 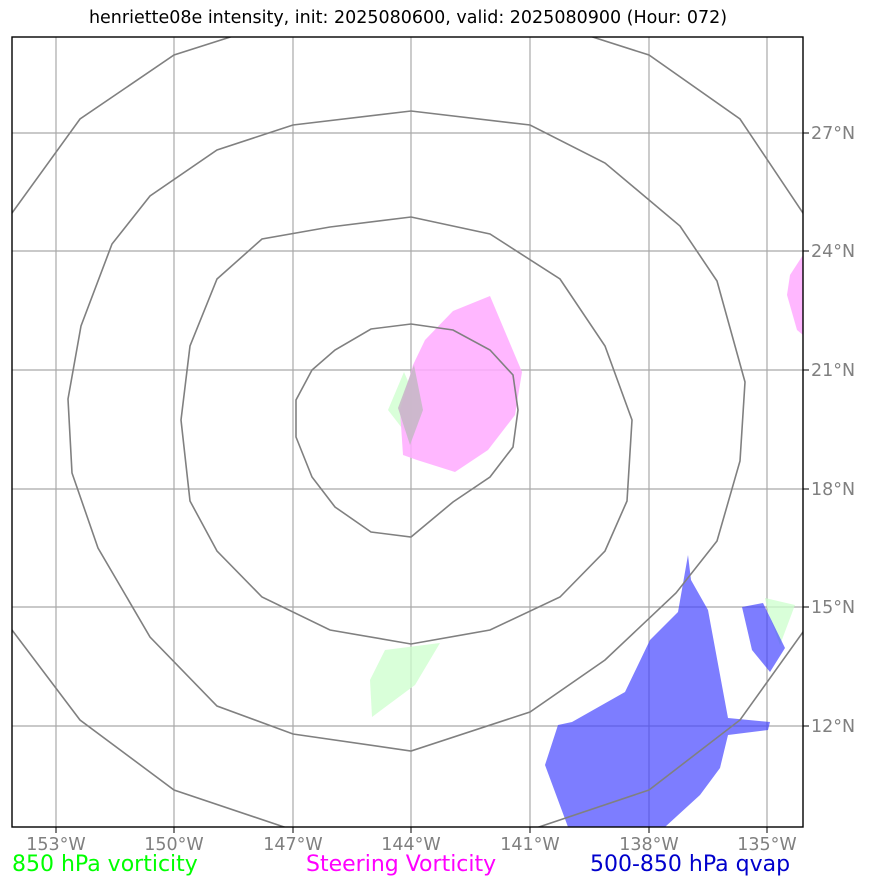 What do you see at coordinates (690, 864) in the screenshot?
I see `legend-qvap: 500-850 hPa qvap` at bounding box center [690, 864].